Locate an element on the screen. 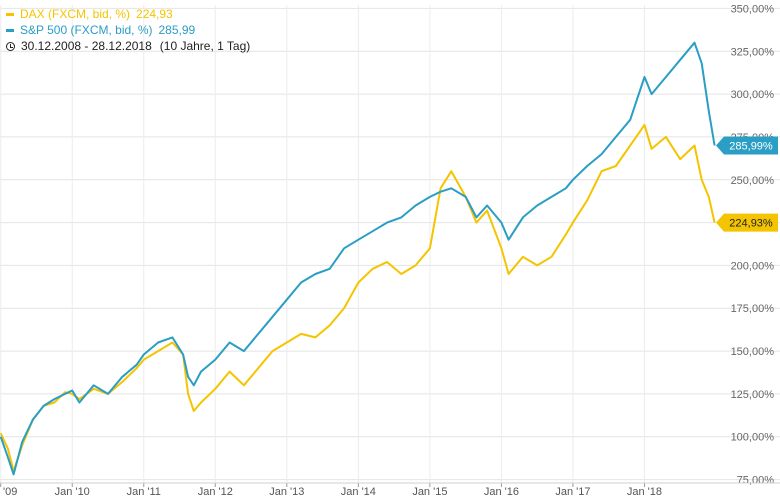 Image resolution: width=780 pixels, height=501 pixels. legend-value-dax: 224,93 is located at coordinates (154, 14).